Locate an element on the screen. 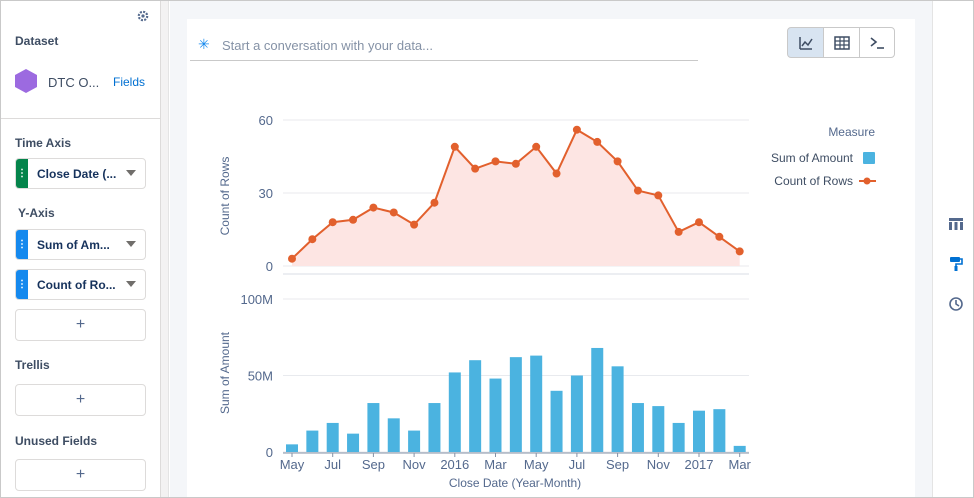  divider is located at coordinates (81, 118).